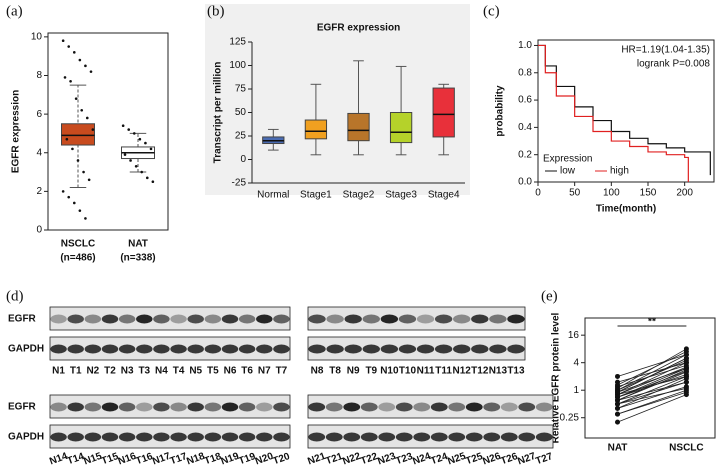 Image resolution: width=720 pixels, height=467 pixels. I want to click on lane-label: N22, so click(351, 459).